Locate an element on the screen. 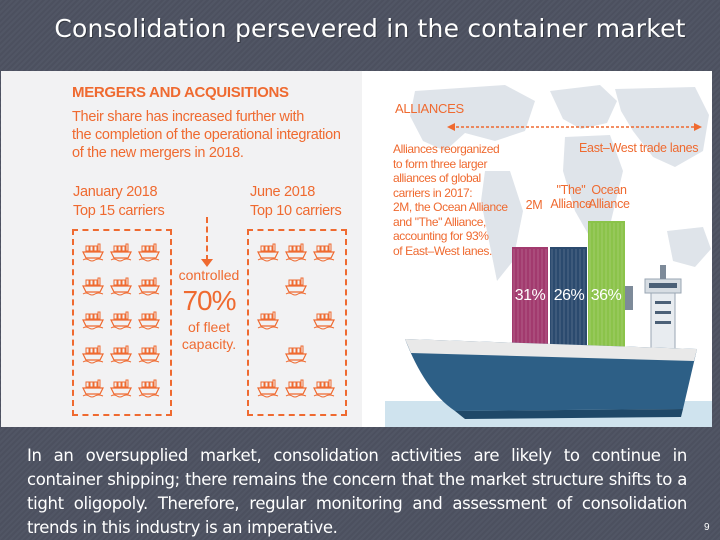 The image size is (720, 540). alliances-body-line: accounting for 93% is located at coordinates (441, 236).